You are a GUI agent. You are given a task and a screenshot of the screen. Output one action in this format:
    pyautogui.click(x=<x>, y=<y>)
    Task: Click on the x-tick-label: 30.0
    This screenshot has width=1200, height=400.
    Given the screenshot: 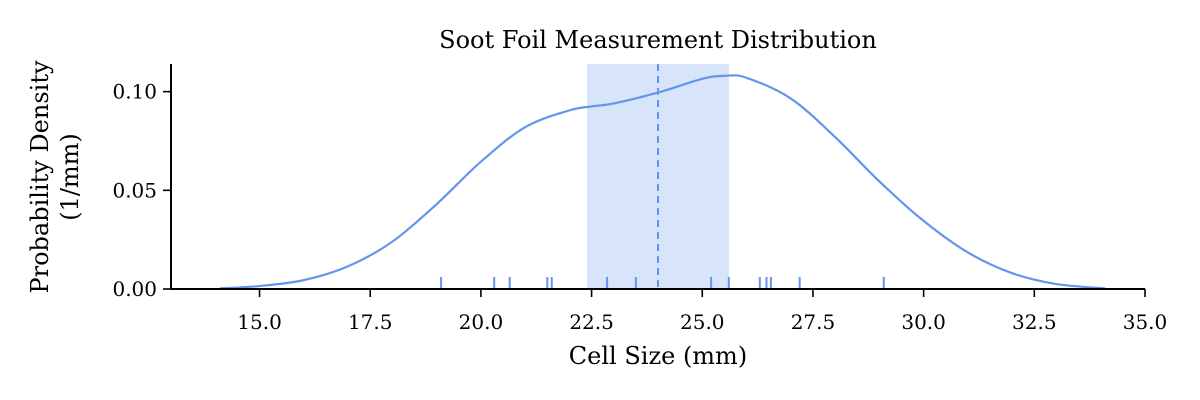 What is the action you would take?
    pyautogui.click(x=923, y=322)
    